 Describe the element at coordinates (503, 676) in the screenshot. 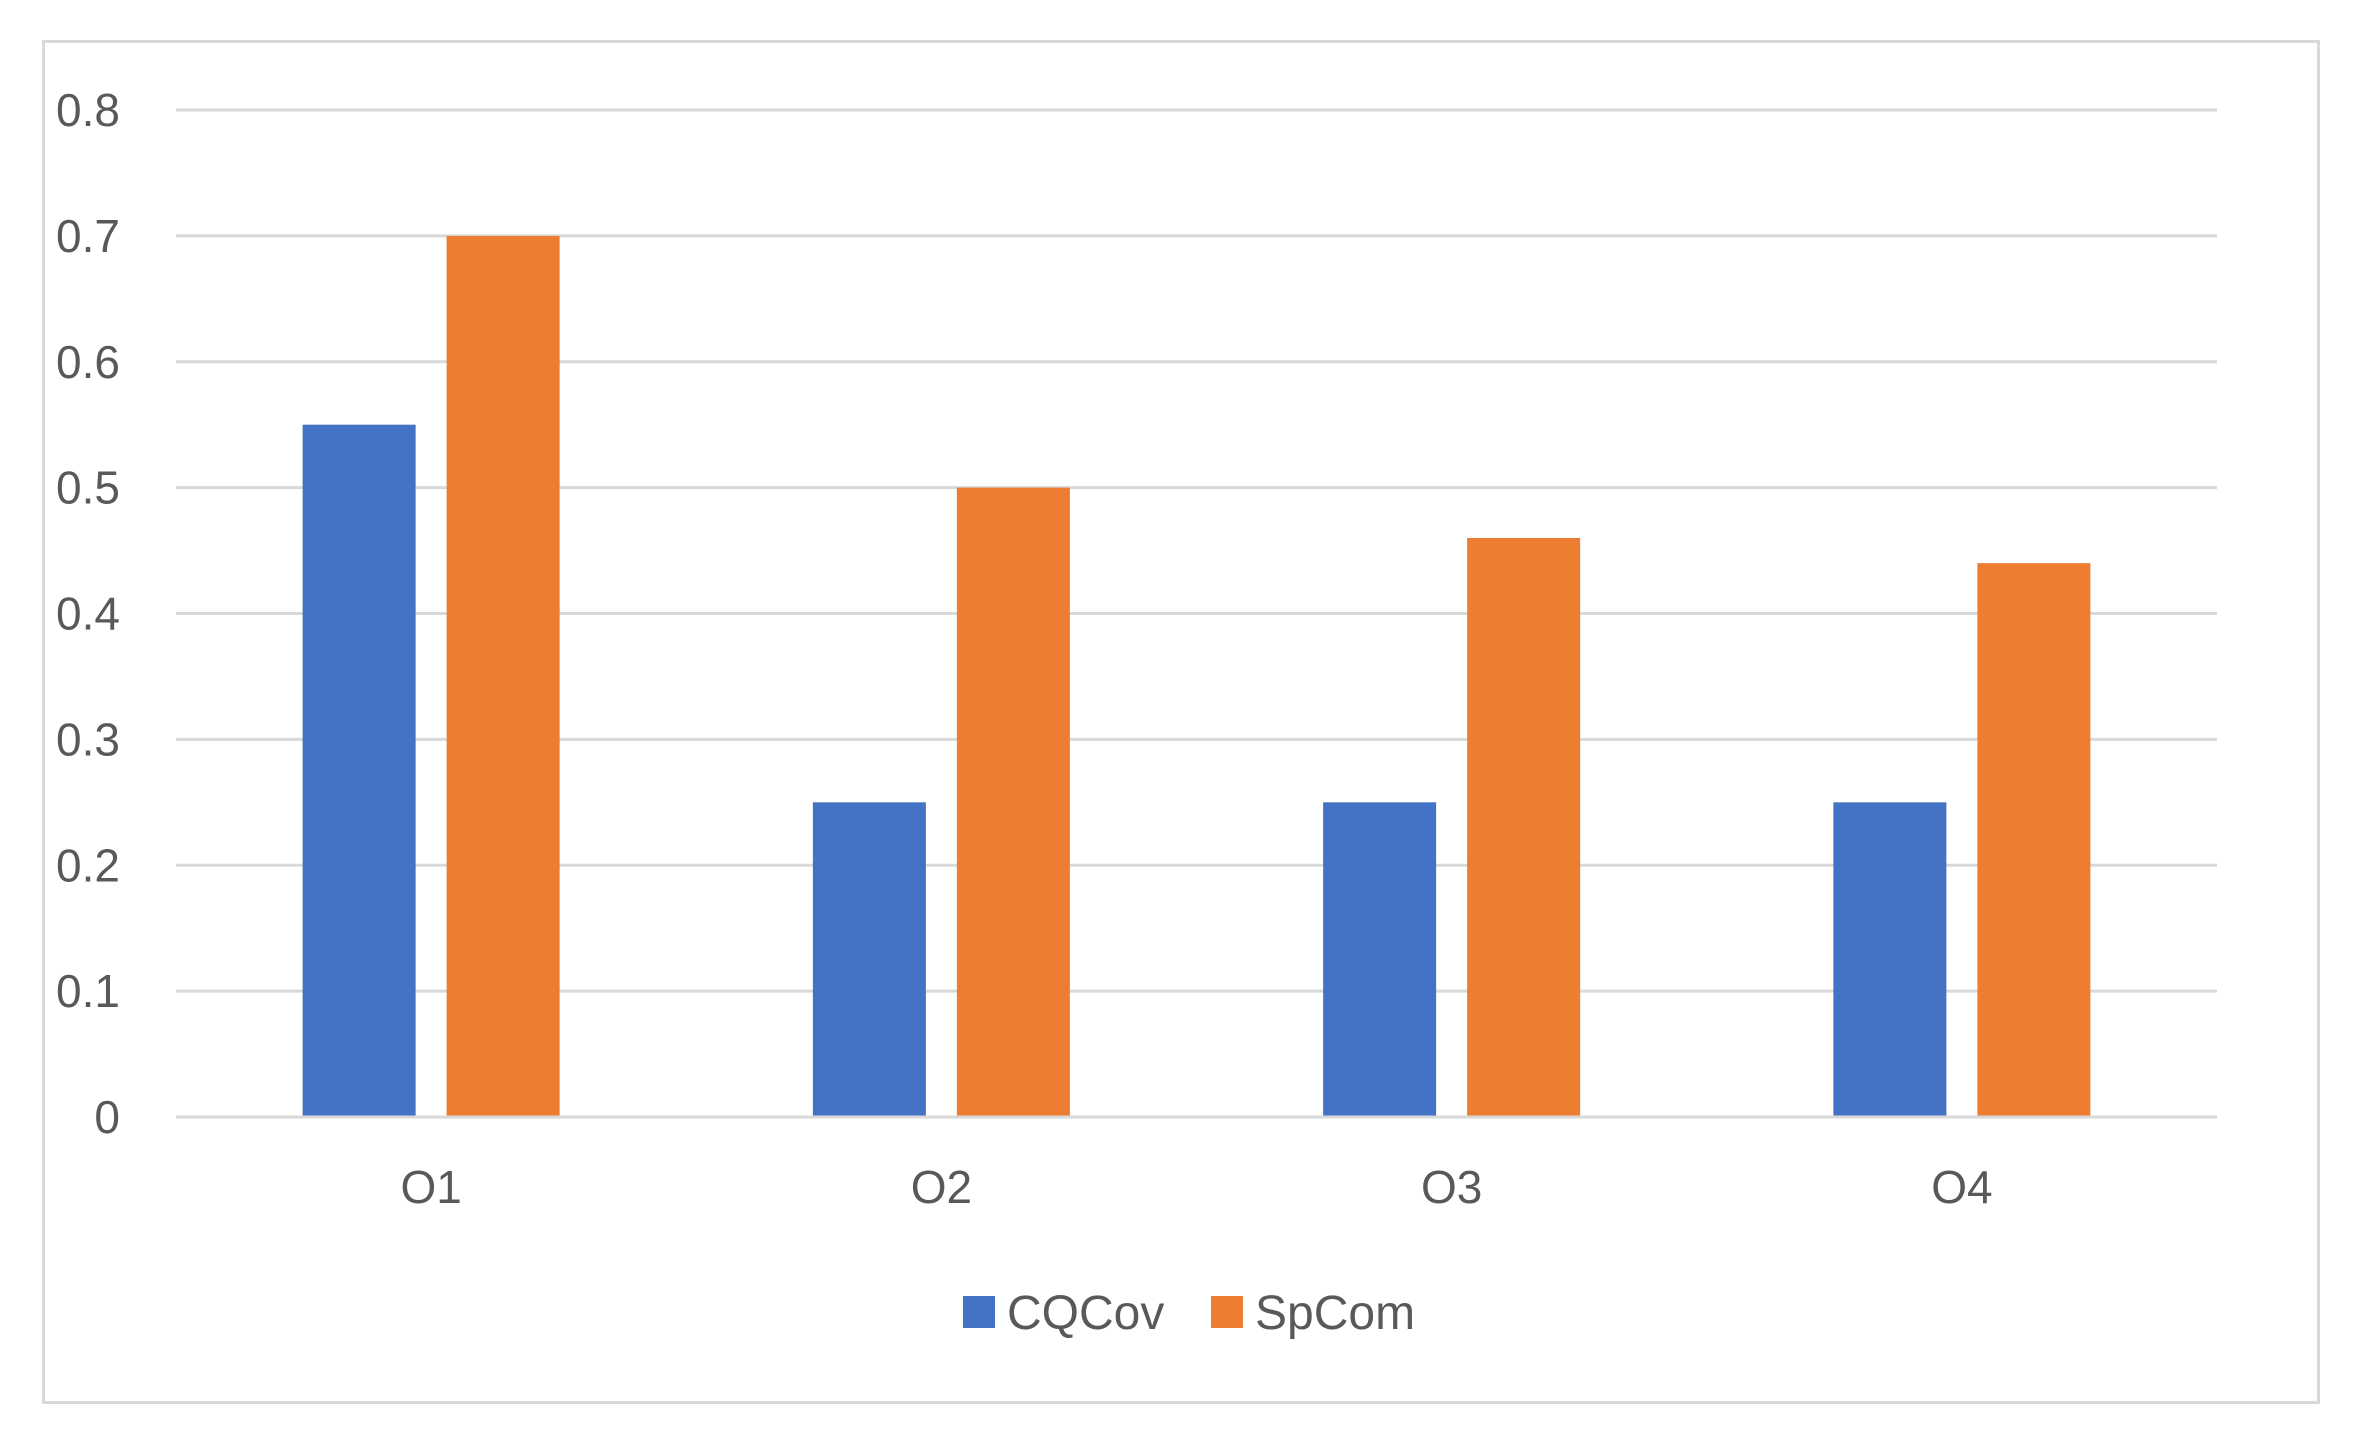

I see `bar-spcom-o1` at that location.